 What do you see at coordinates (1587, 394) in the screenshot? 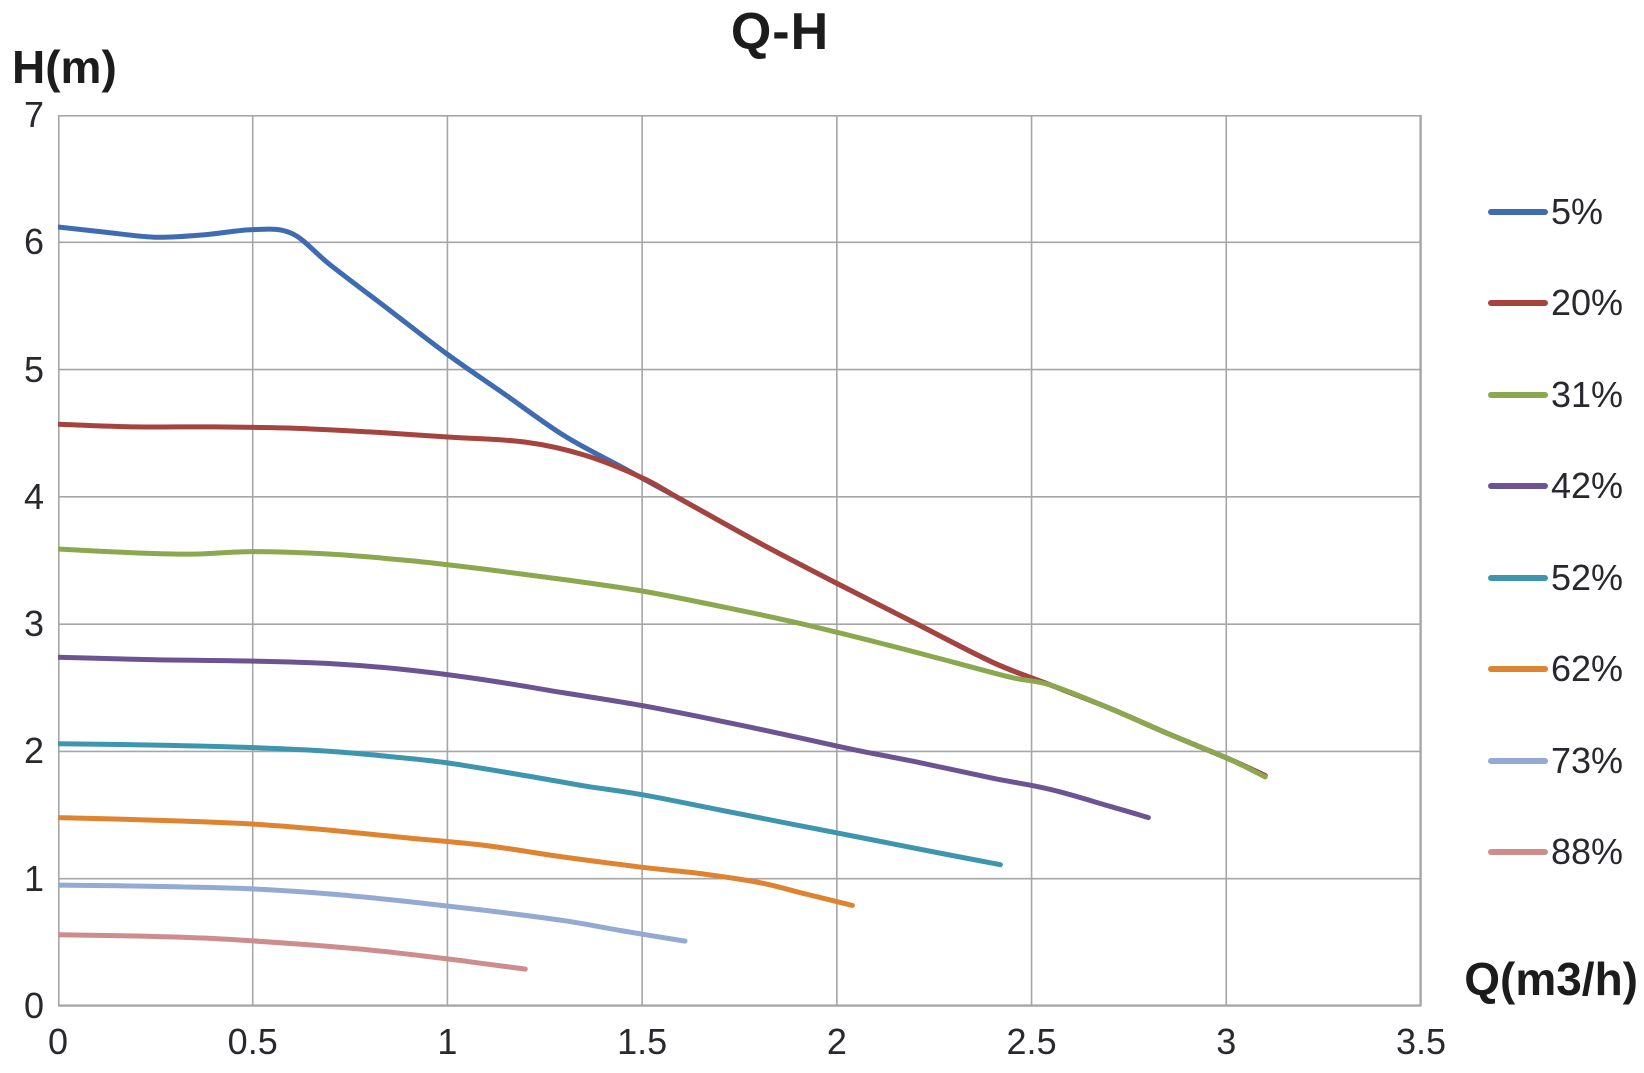
I see `legend-label: 31%` at bounding box center [1587, 394].